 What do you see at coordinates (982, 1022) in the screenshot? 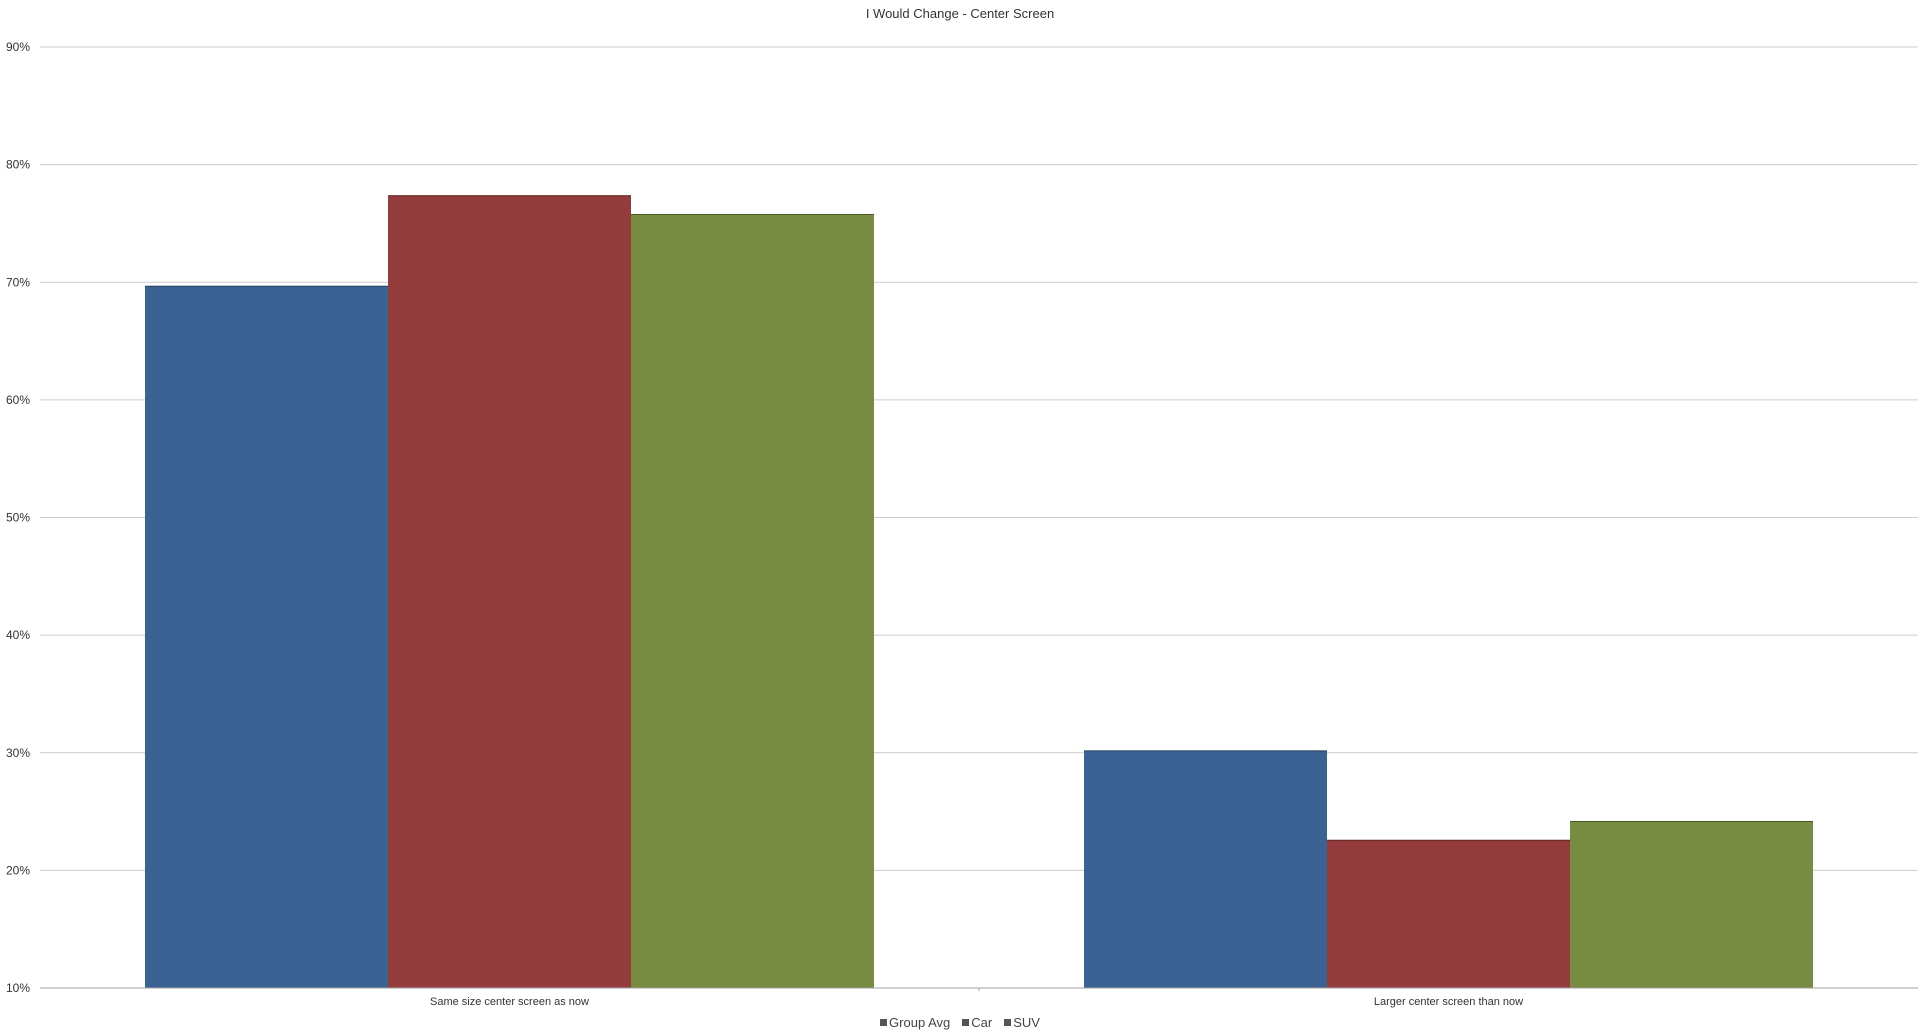
I see `legend-label: Car` at bounding box center [982, 1022].